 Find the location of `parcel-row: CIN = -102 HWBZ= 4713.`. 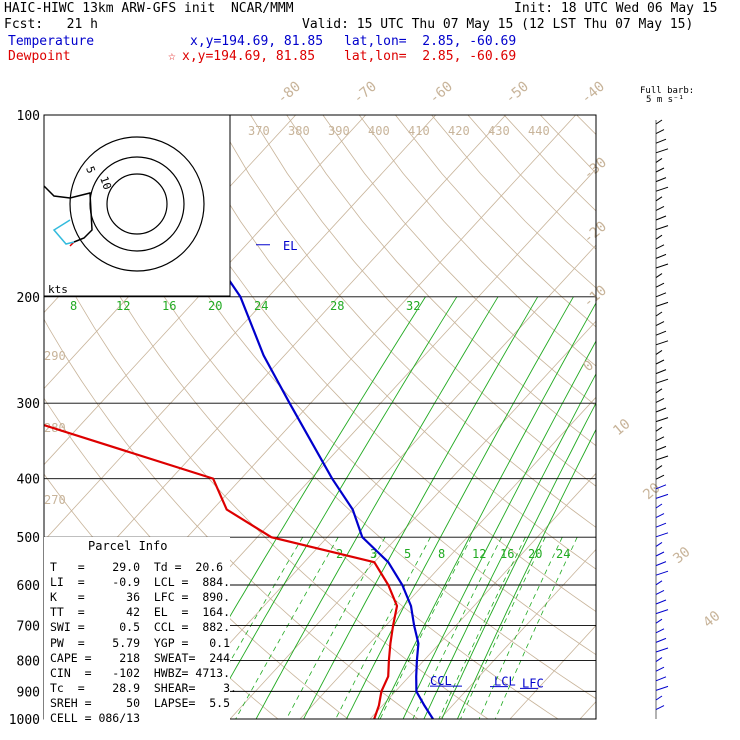

parcel-row: CIN = -102 HWBZ= 4713. is located at coordinates (140, 672).